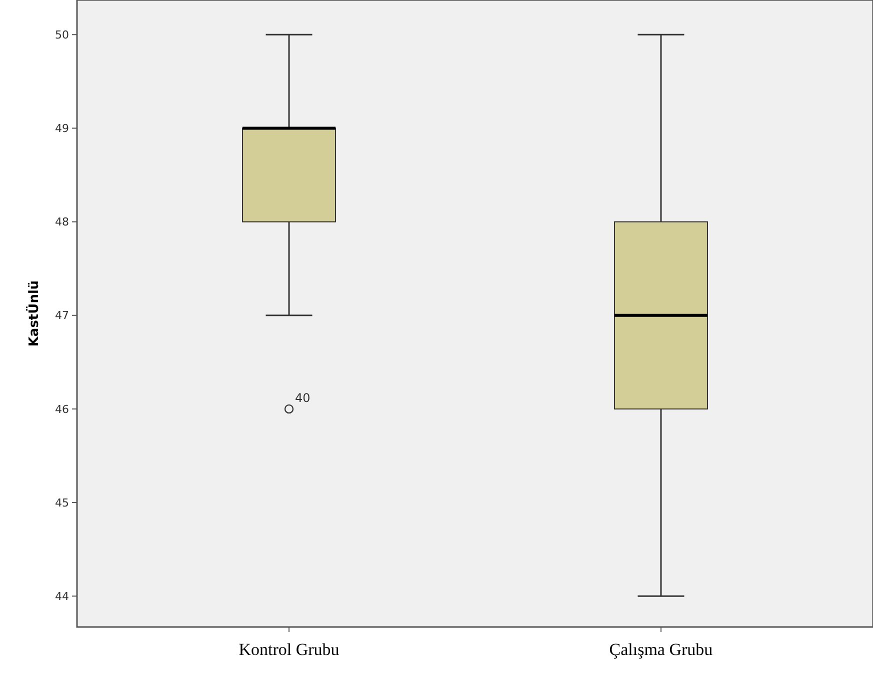 The image size is (873, 677). I want to click on y-tick-label: 48, so click(62, 222).